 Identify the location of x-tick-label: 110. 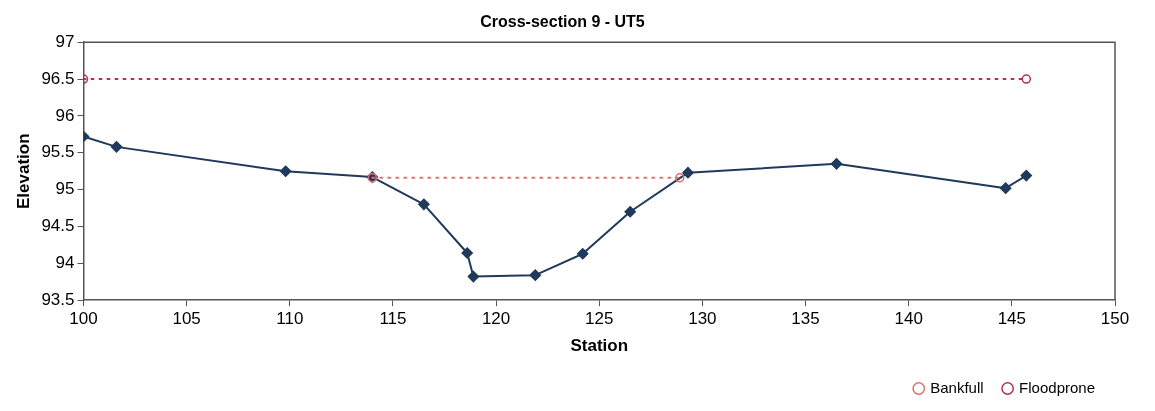
(290, 319).